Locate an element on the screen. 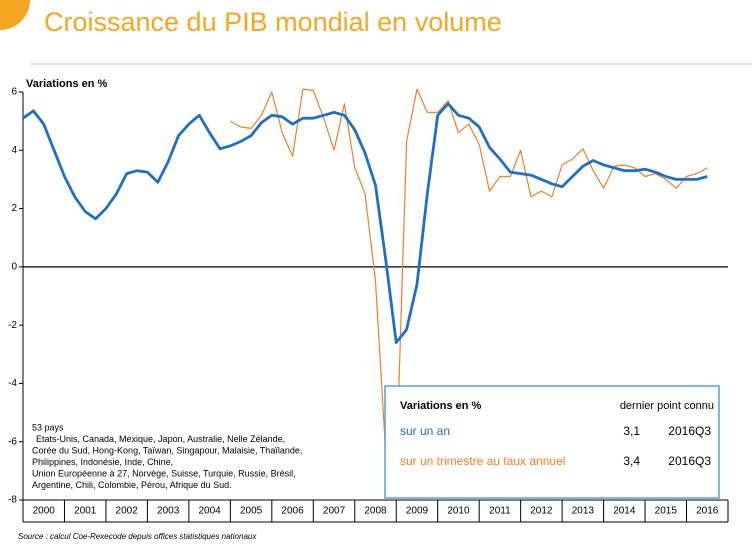  info-column: dernier point connu is located at coordinates (667, 406).